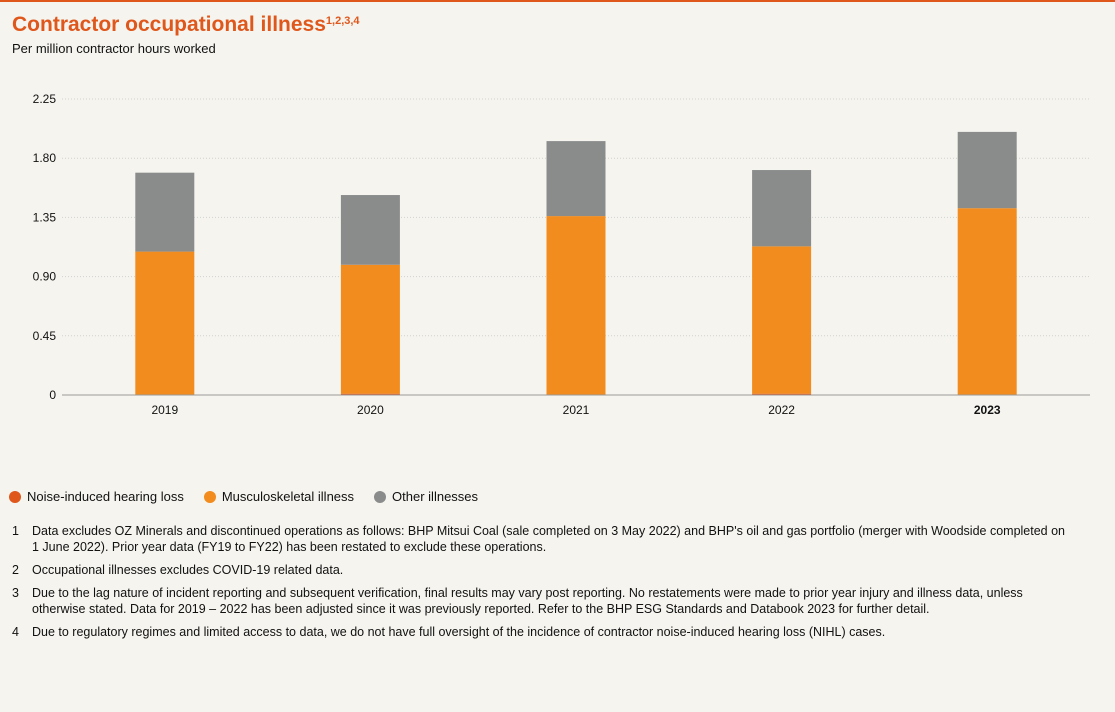  I want to click on y-tick-label: 1.35, so click(45, 217).